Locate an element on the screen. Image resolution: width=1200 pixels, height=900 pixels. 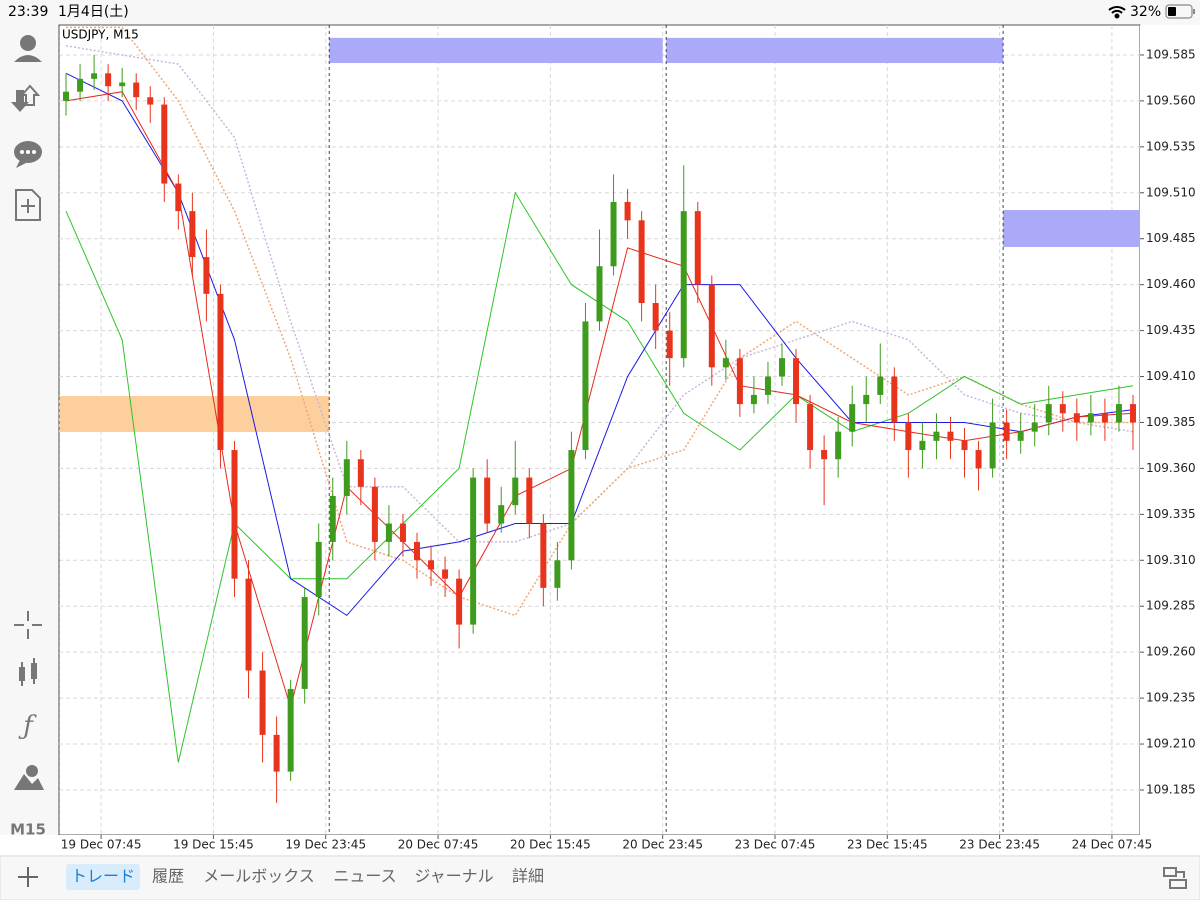
tab: ニュース is located at coordinates (364, 876).